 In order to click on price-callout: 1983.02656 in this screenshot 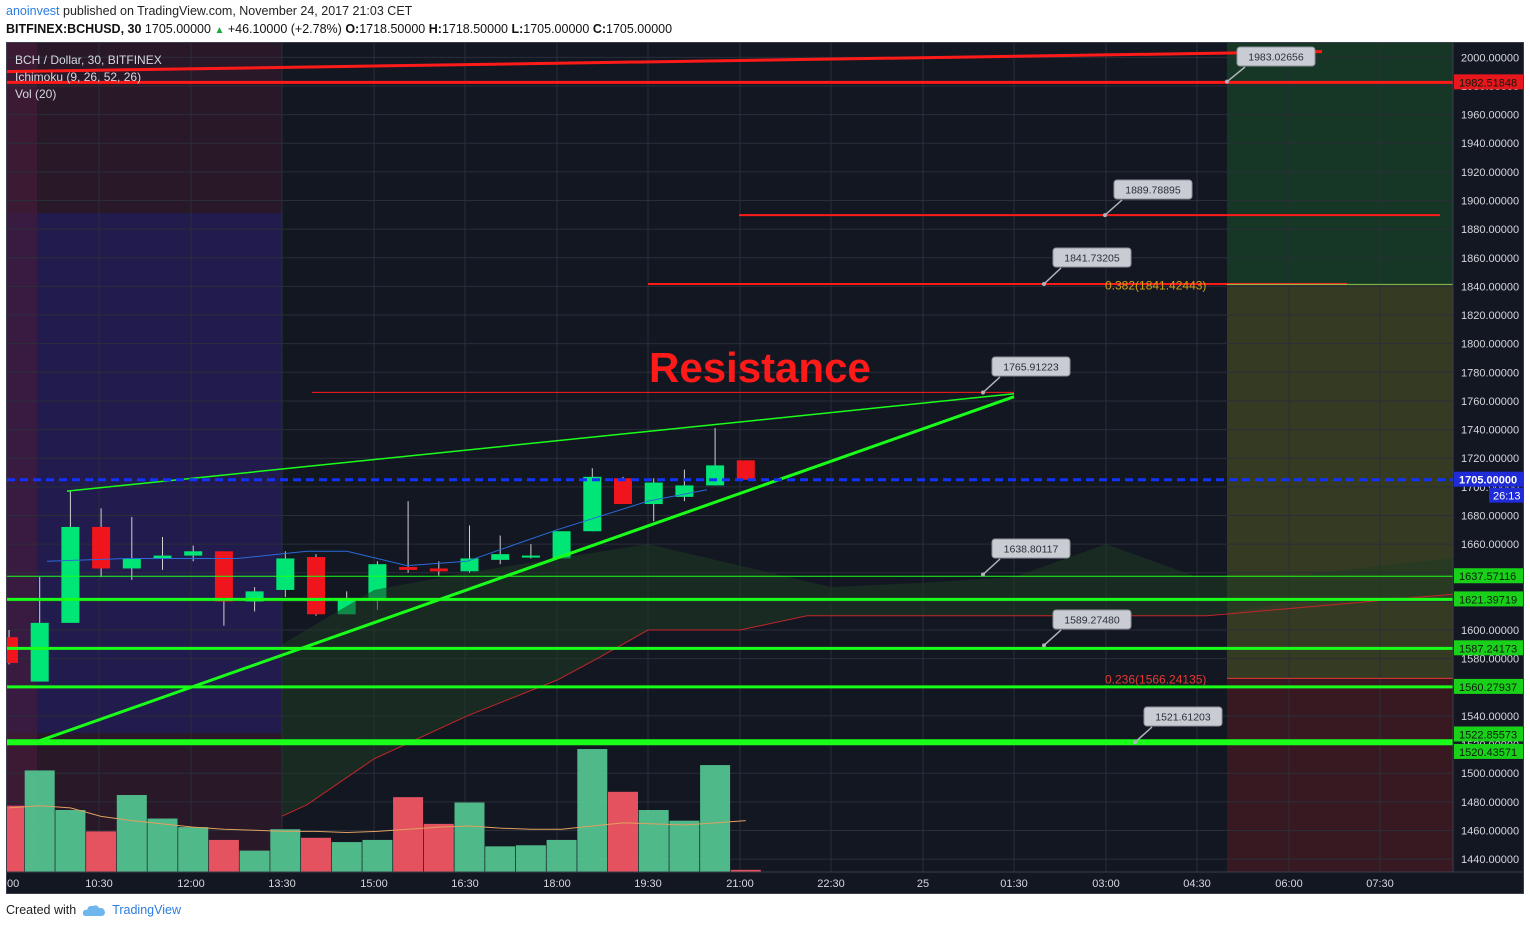, I will do `click(1270, 65)`.